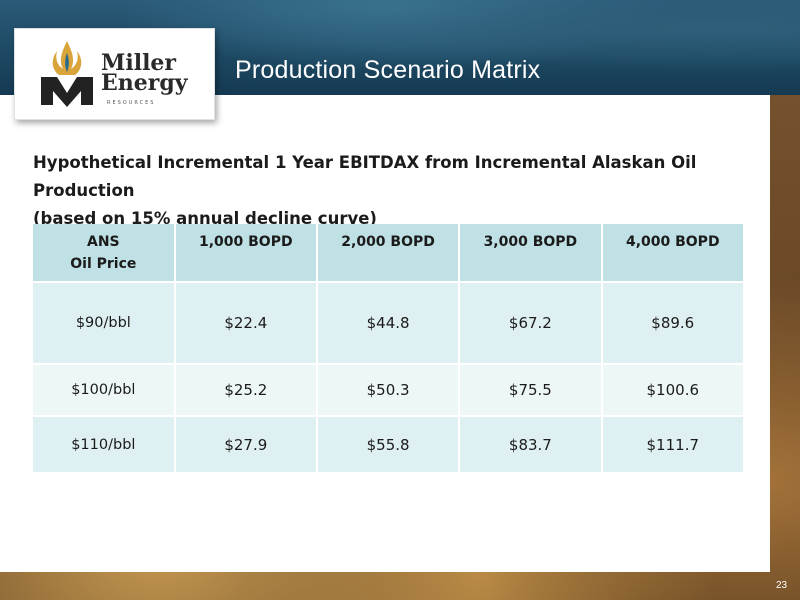 Image resolution: width=800 pixels, height=600 pixels. What do you see at coordinates (103, 323) in the screenshot?
I see `row-price: $90/bbl` at bounding box center [103, 323].